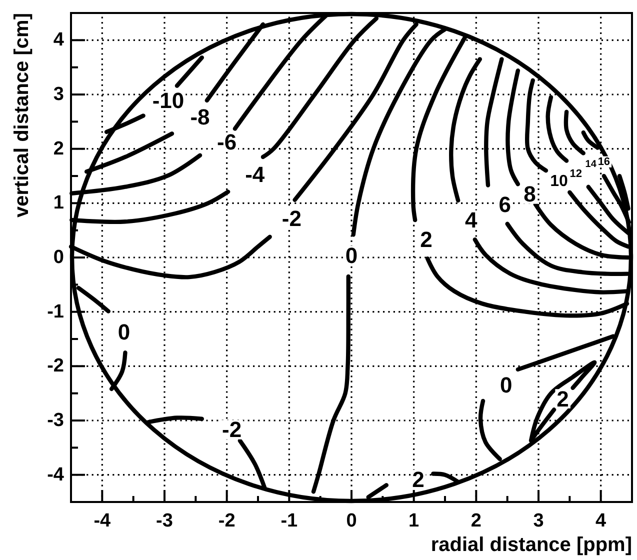 The width and height of the screenshot is (637, 560). I want to click on series-label: -6, so click(227, 142).